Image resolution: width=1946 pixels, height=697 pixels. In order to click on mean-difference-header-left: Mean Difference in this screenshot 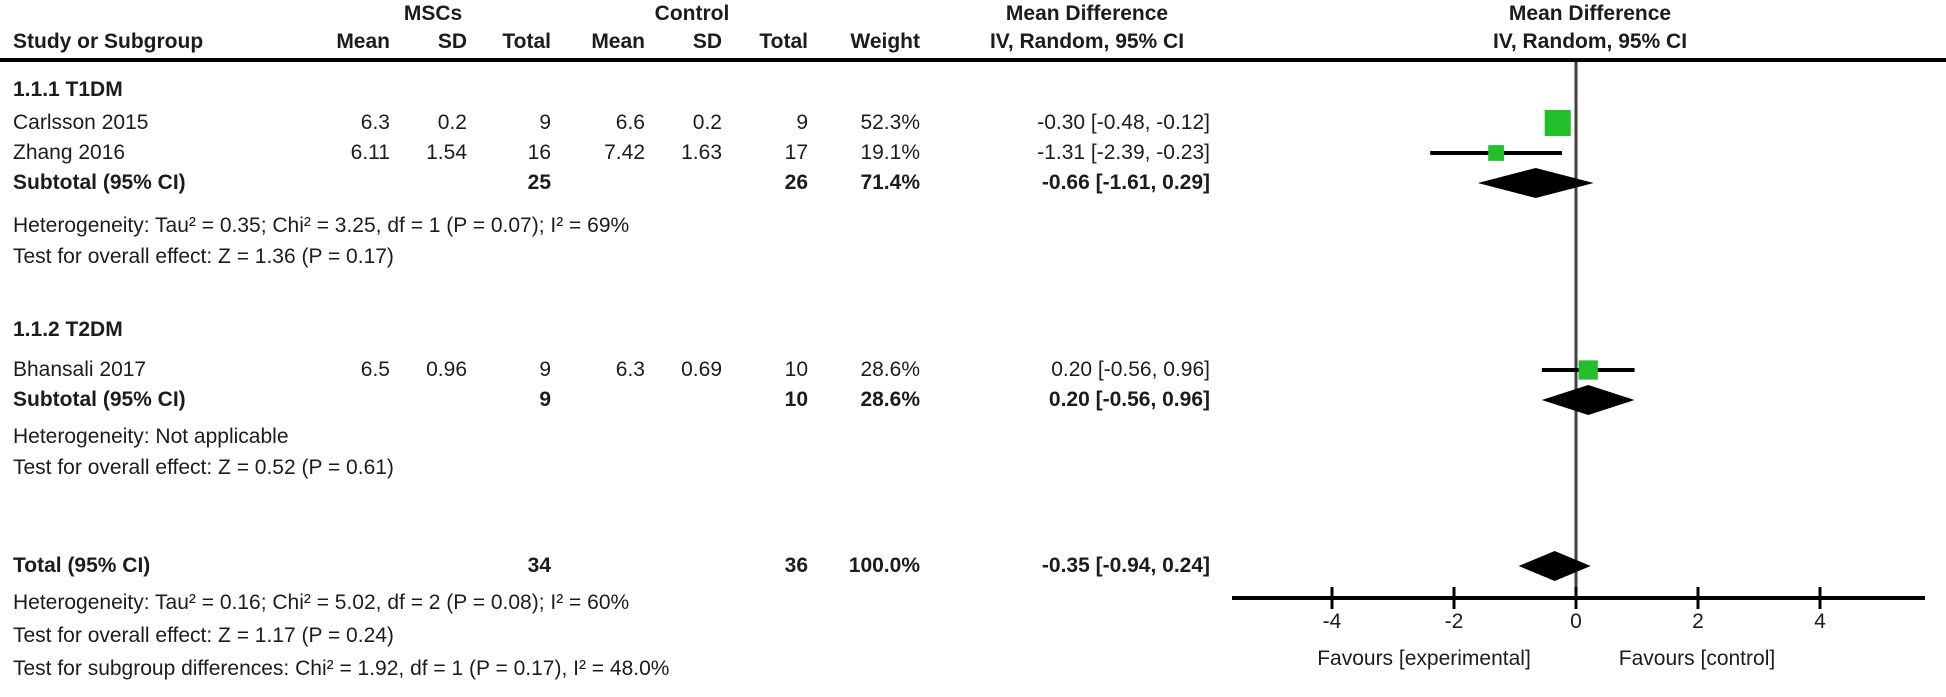, I will do `click(1087, 13)`.